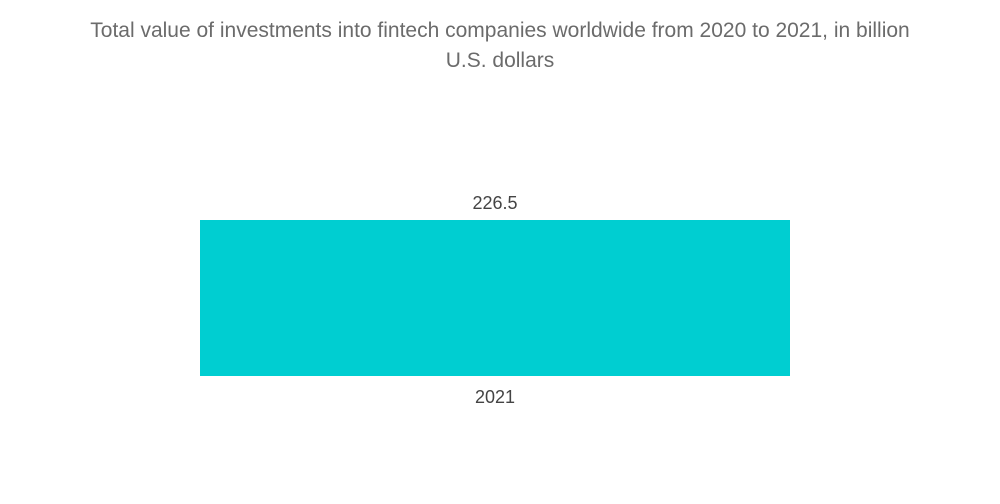  I want to click on data-label-2021: 226.5, so click(494, 203).